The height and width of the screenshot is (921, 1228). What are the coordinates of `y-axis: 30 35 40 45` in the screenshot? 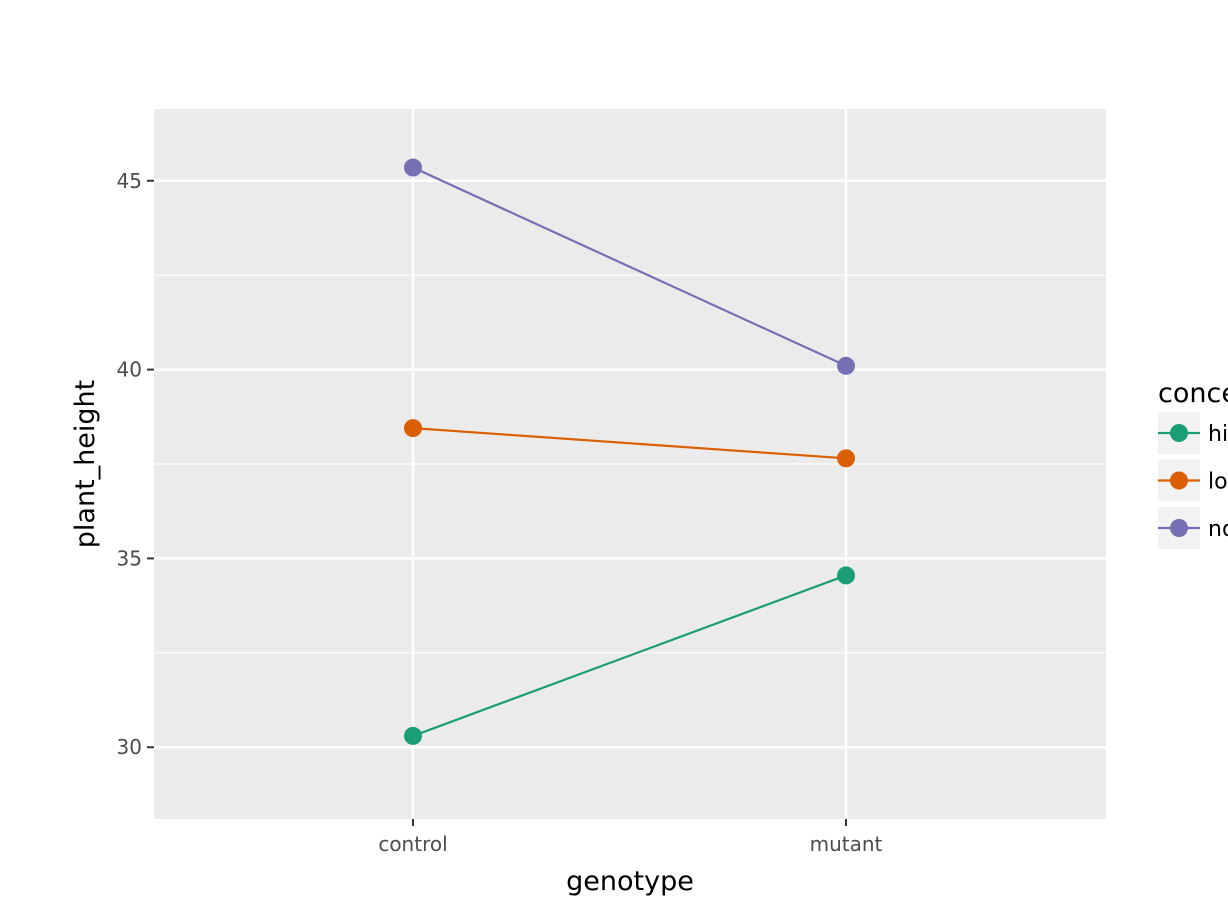 It's located at (135, 464).